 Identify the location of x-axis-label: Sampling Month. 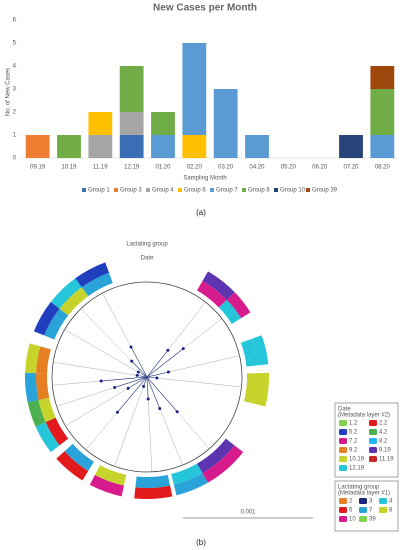
(204, 179).